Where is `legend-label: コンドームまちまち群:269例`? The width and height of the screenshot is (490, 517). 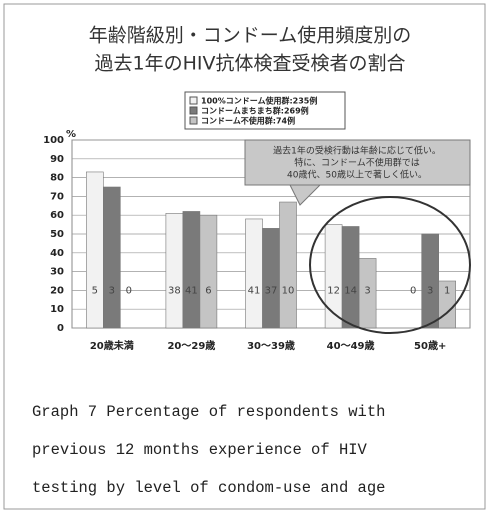
legend-label: コンドームまちまち群:269例 is located at coordinates (255, 111).